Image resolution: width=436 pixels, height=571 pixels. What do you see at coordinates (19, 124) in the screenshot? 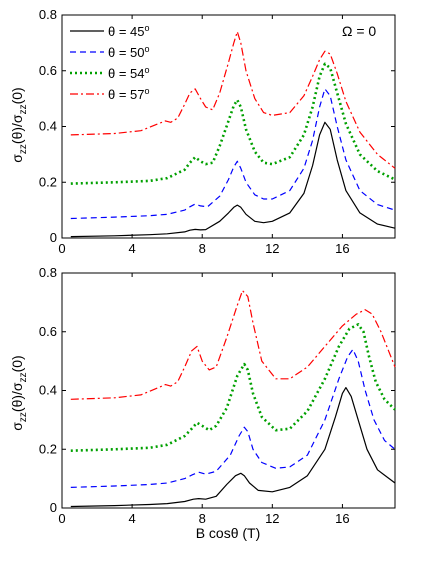
I see `top-y-axis-label: σzz(θ)/σzz(0)` at bounding box center [19, 124].